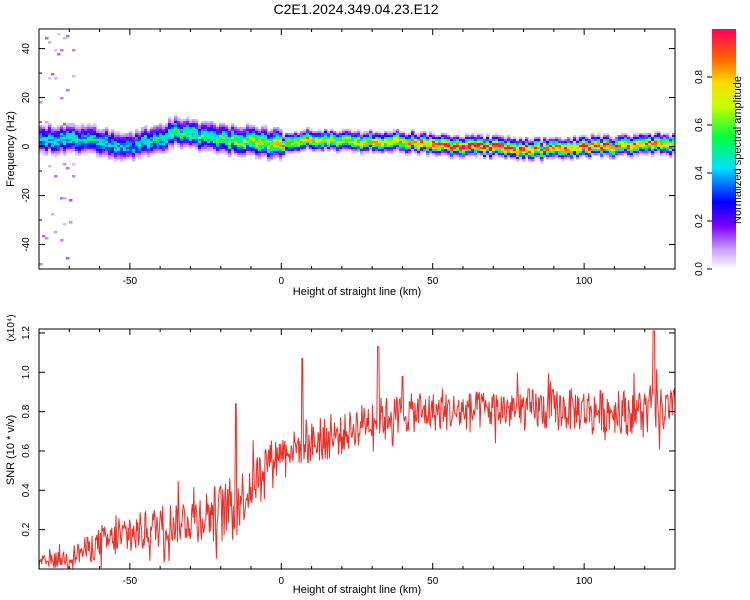 The height and width of the screenshot is (600, 750). What do you see at coordinates (11, 450) in the screenshot?
I see `snr-ylabel: SNR (10 * v/v)` at bounding box center [11, 450].